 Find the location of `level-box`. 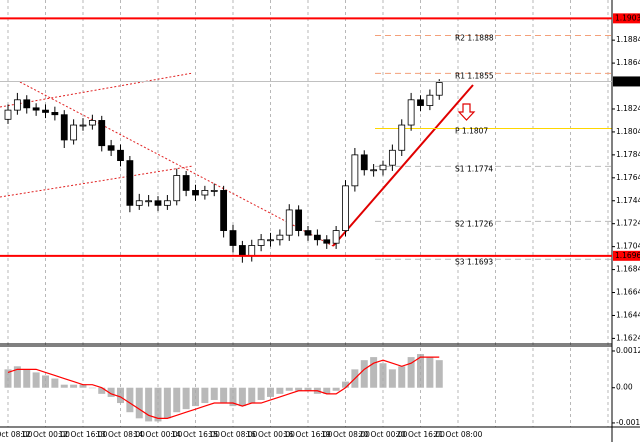

level-box is located at coordinates (626, 18).